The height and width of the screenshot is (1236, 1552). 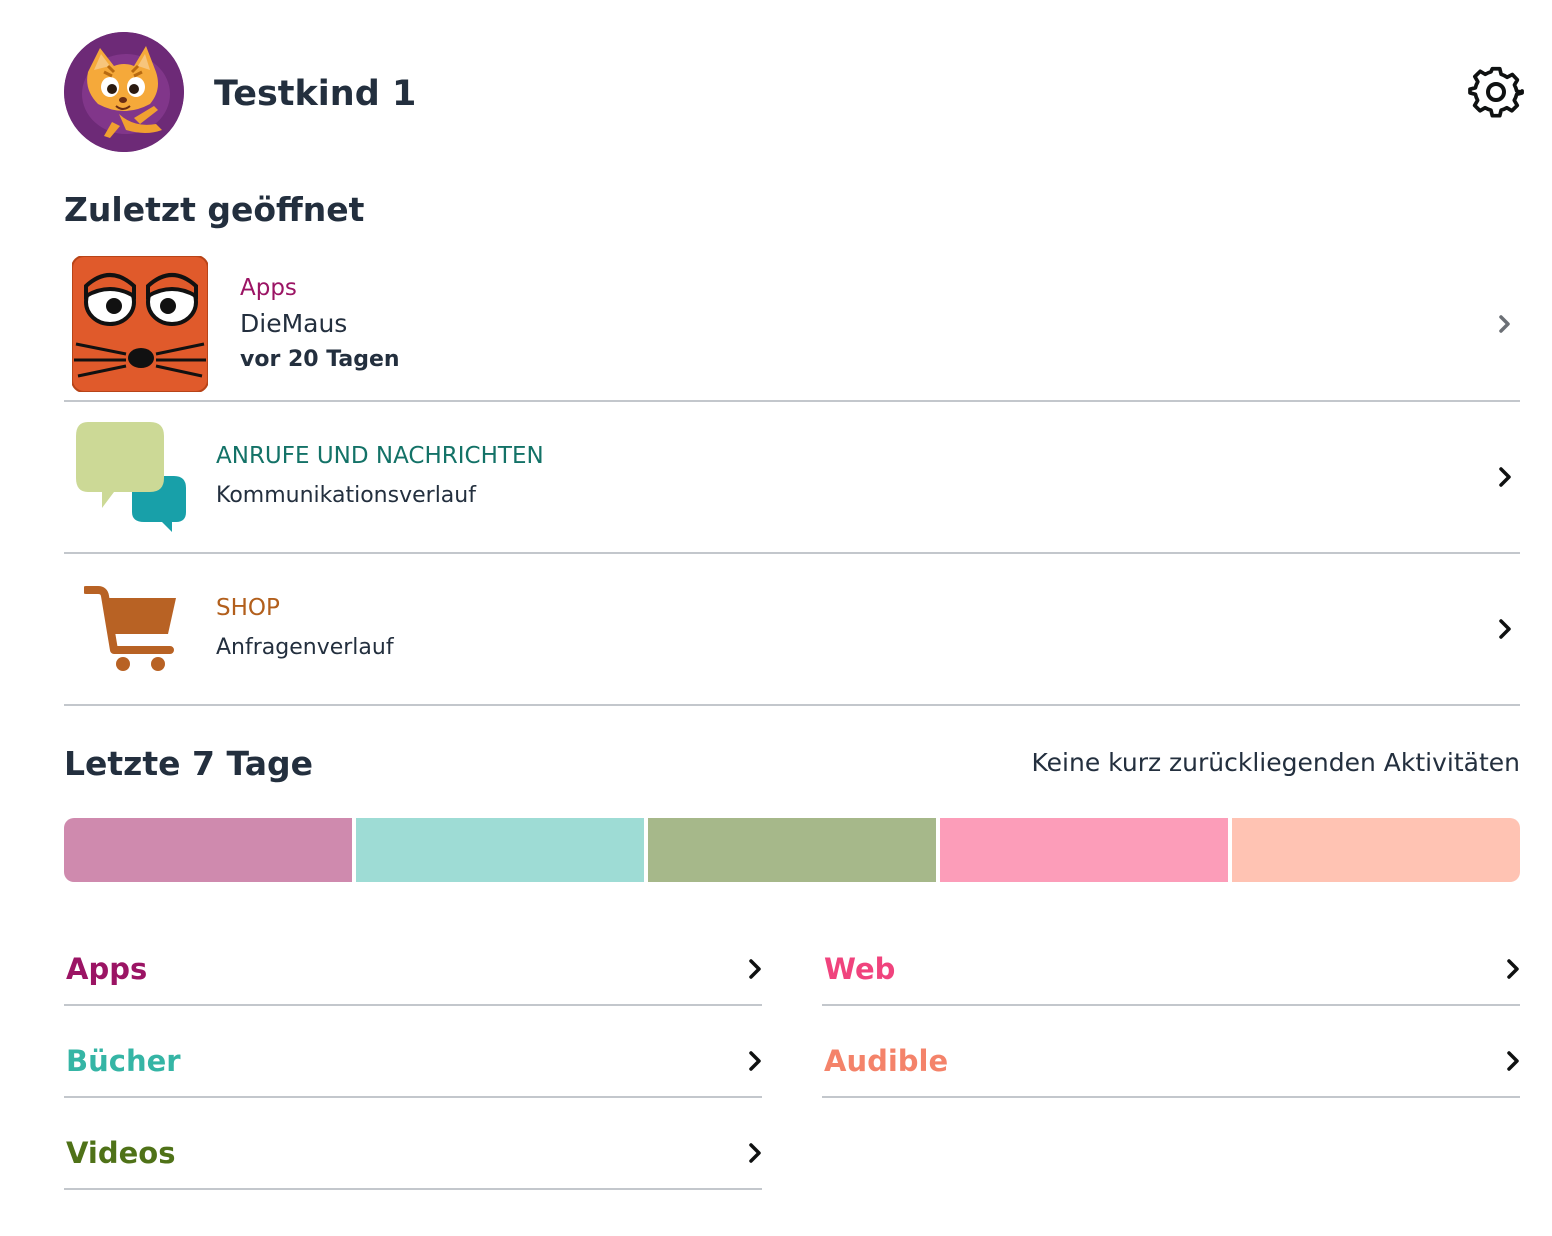 I want to click on category-label: Web, so click(x=860, y=969).